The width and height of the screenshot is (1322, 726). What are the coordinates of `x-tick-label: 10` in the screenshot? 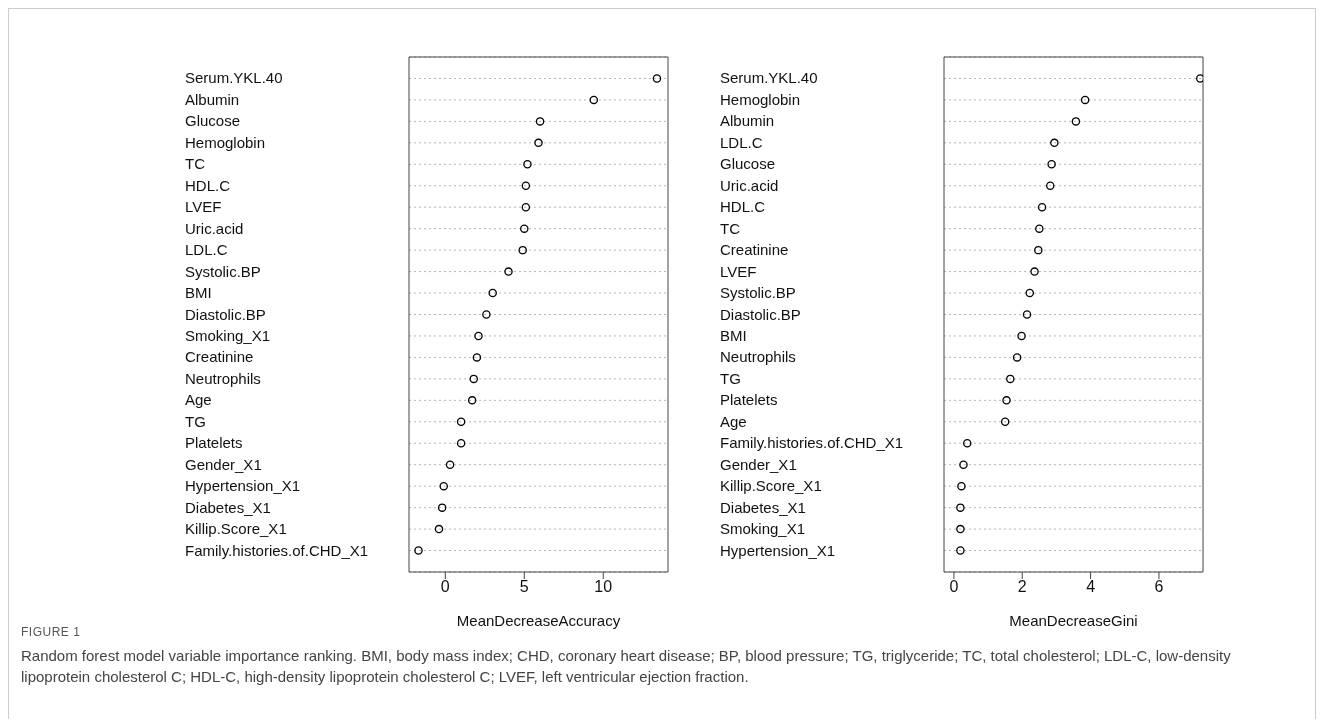 It's located at (603, 587).